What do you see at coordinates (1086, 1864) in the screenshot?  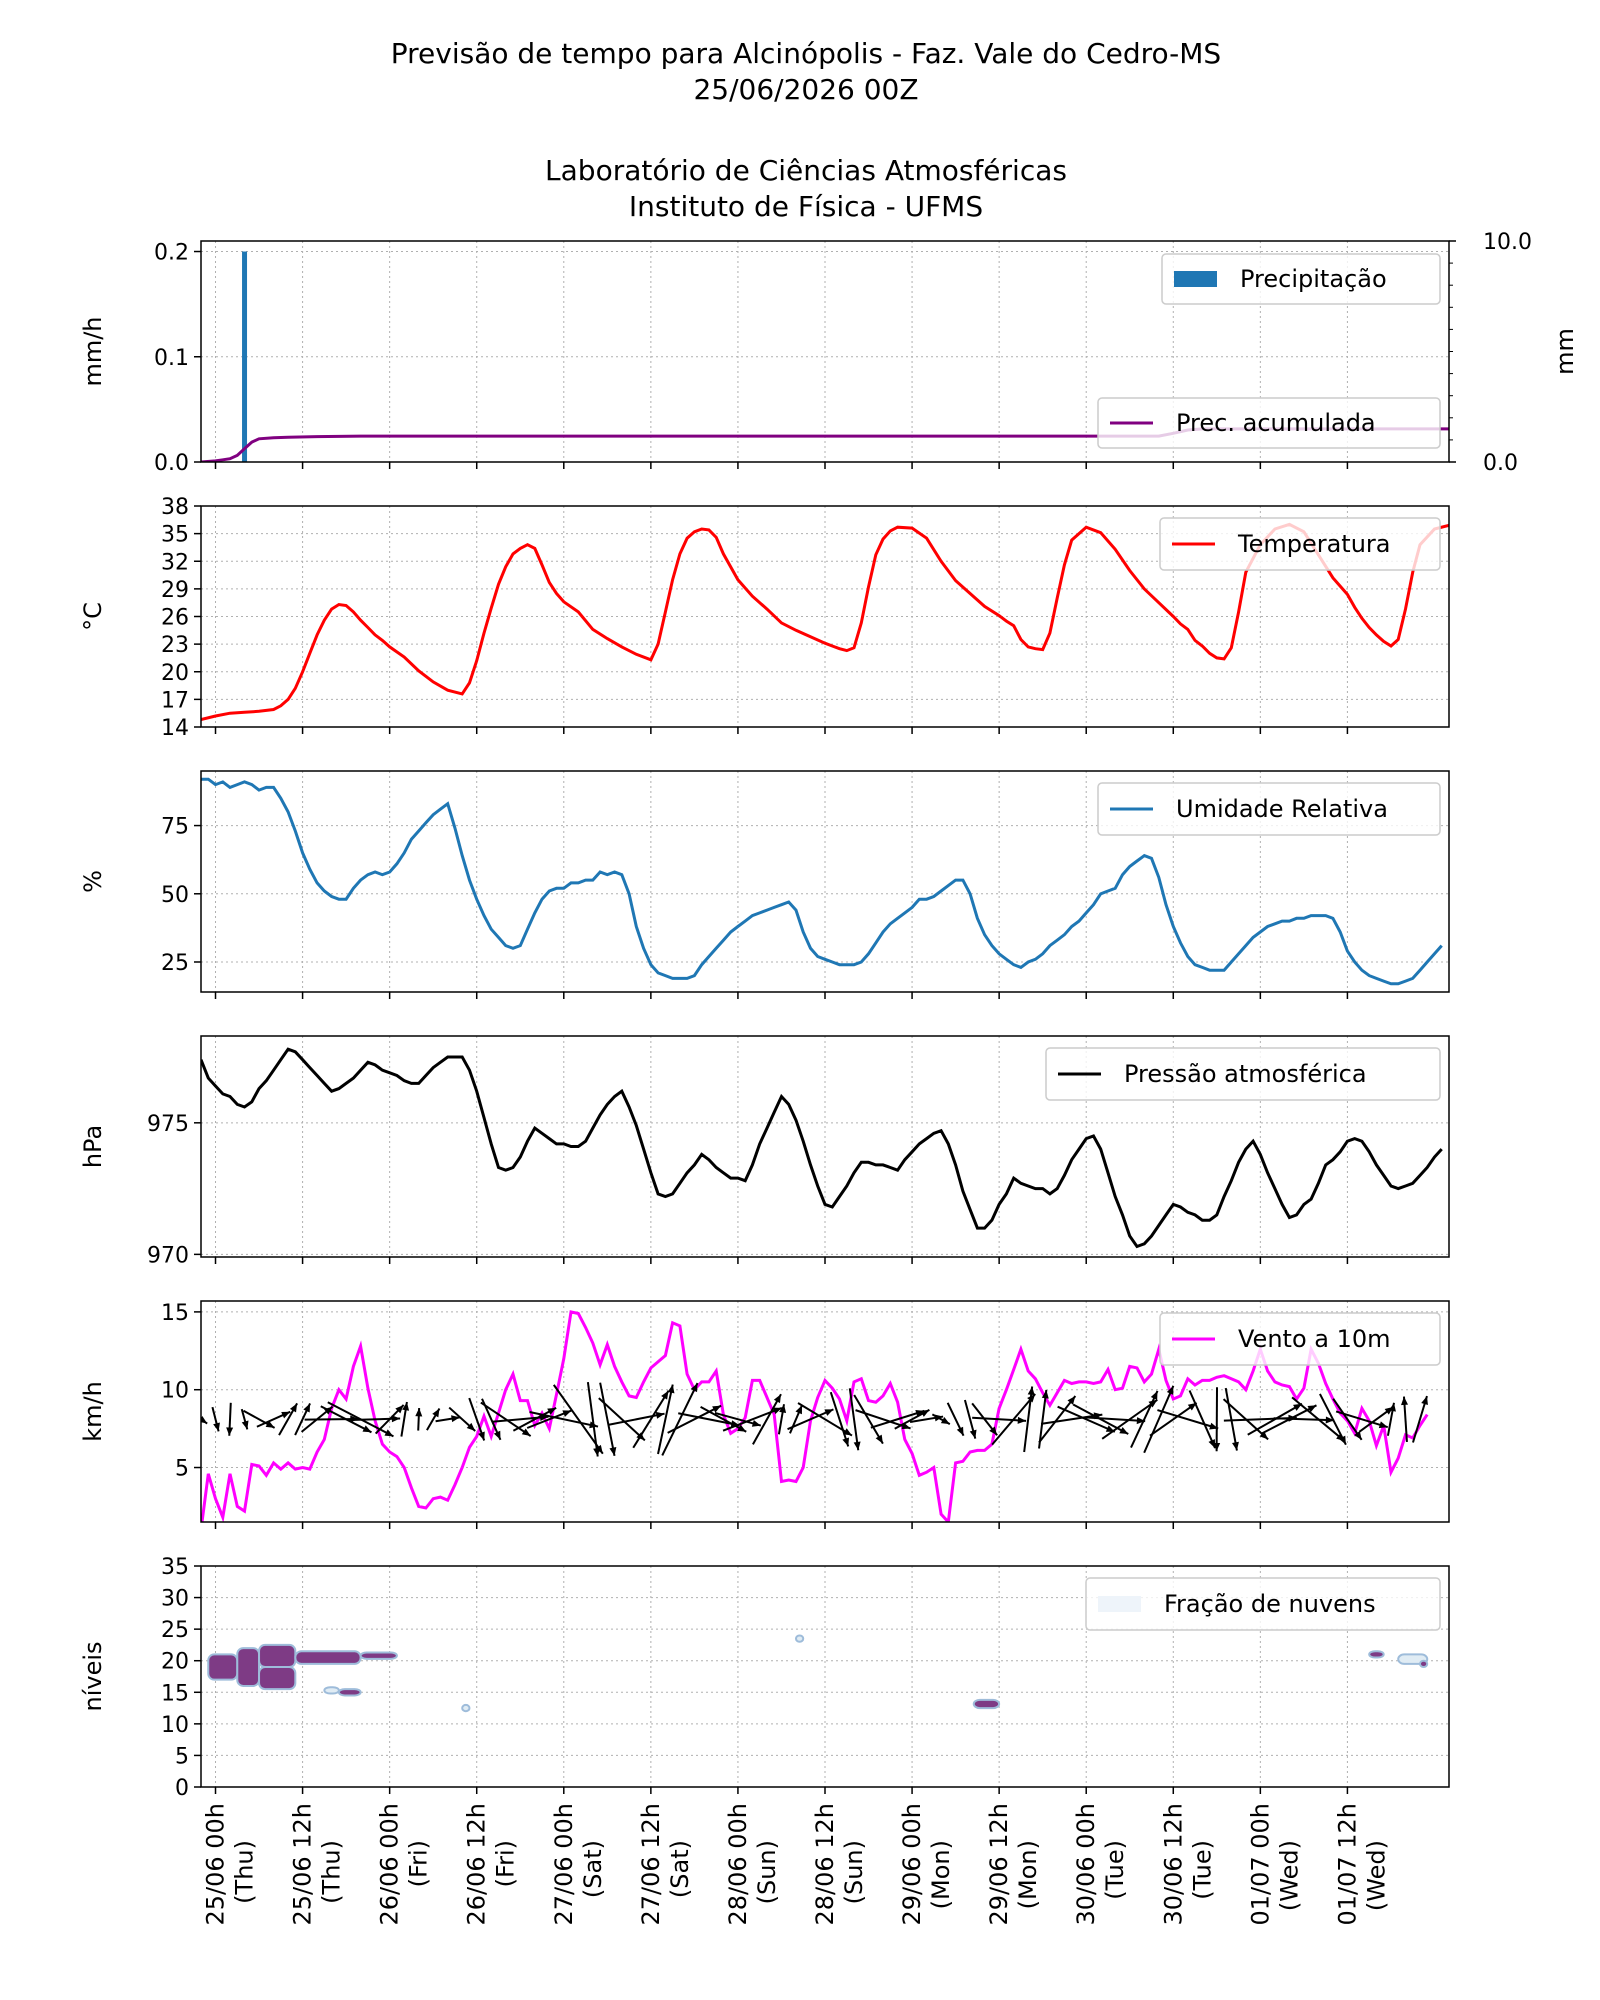 I see `x-tick-label: 30/06 00h` at bounding box center [1086, 1864].